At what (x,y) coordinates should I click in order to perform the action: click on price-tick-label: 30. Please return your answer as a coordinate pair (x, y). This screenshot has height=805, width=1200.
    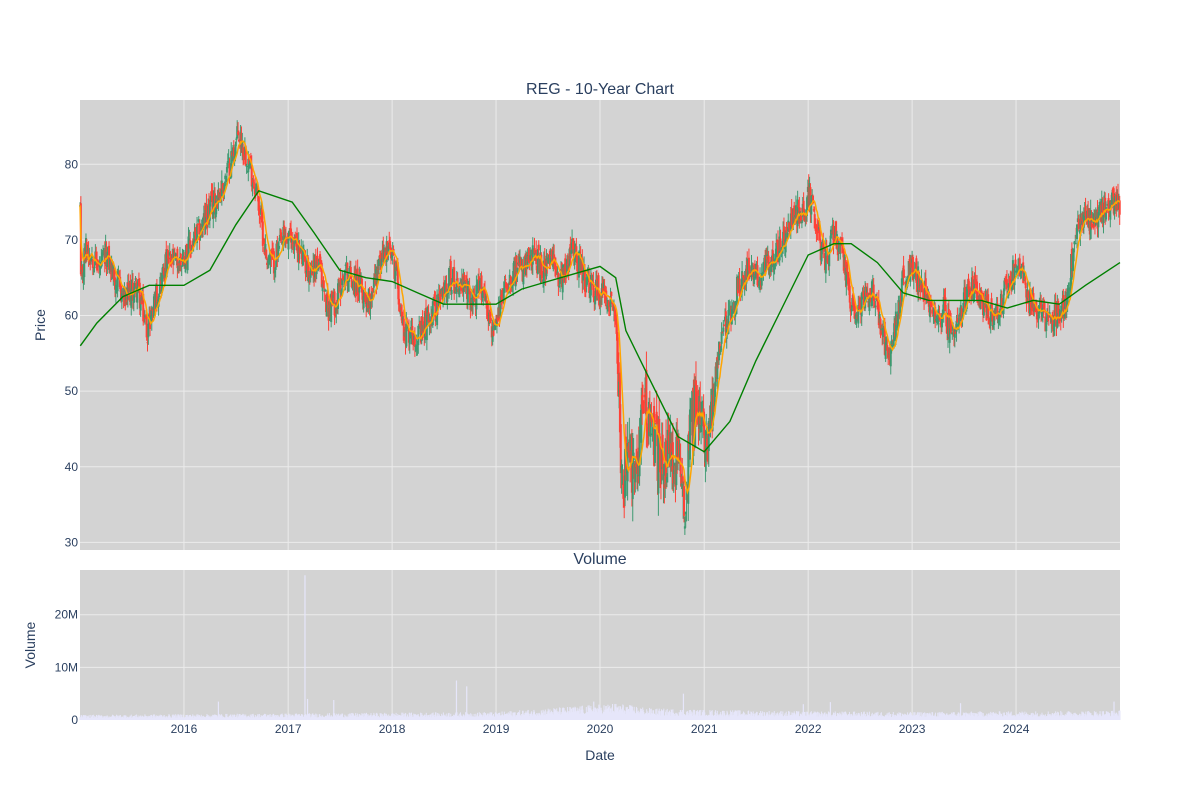
    Looking at the image, I should click on (72, 542).